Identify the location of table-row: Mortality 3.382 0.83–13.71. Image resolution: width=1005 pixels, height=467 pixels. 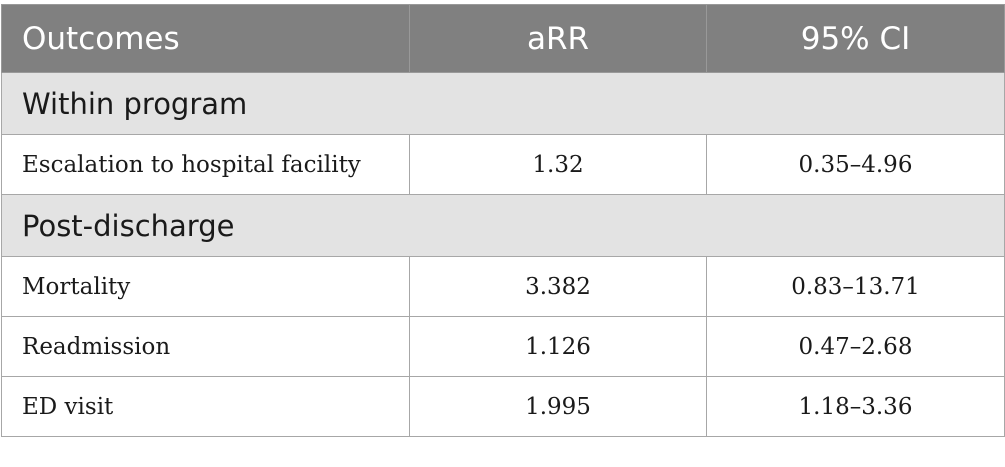
(503, 286).